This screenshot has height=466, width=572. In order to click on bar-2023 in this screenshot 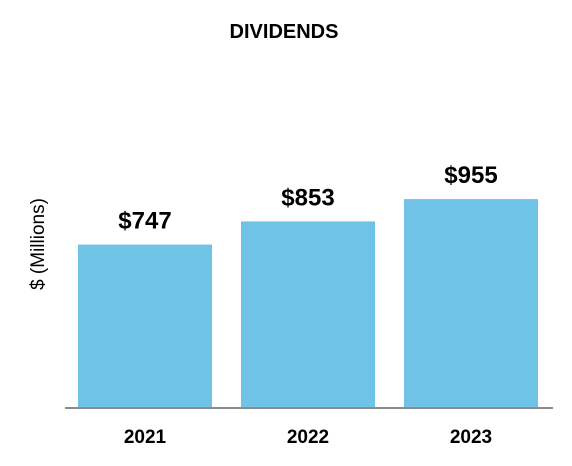, I will do `click(471, 303)`.